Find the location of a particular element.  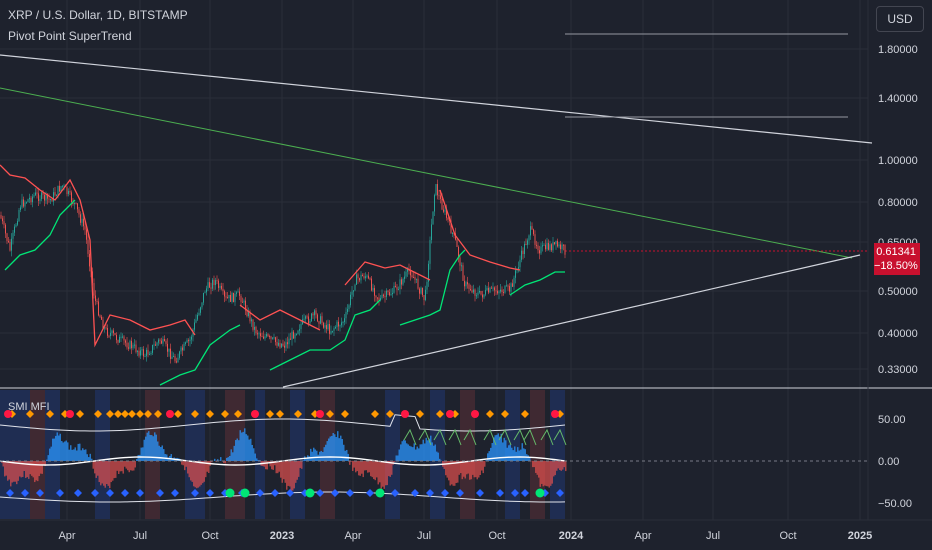

price-tick-label: 1.80000 is located at coordinates (898, 50).